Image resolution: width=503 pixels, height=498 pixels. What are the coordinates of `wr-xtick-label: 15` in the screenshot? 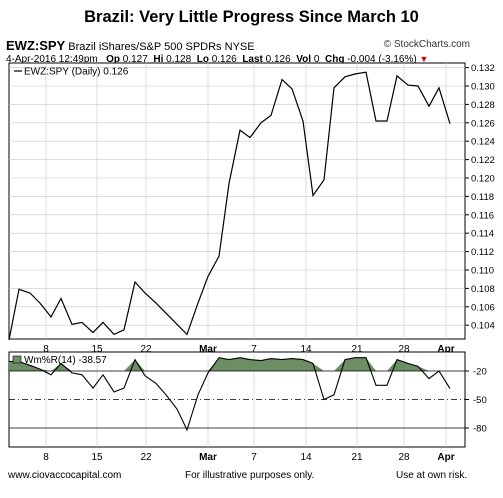 It's located at (97, 457).